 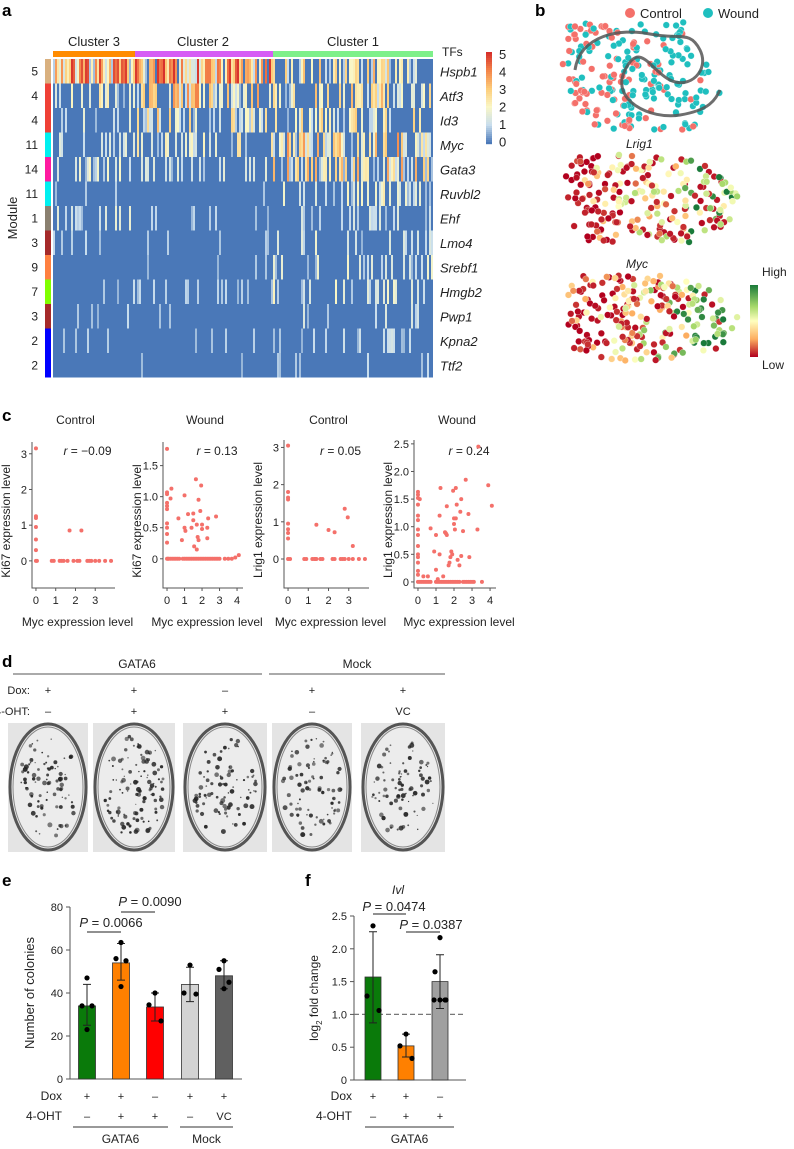 What do you see at coordinates (646, 118) in the screenshot?
I see `control-cell-point` at bounding box center [646, 118].